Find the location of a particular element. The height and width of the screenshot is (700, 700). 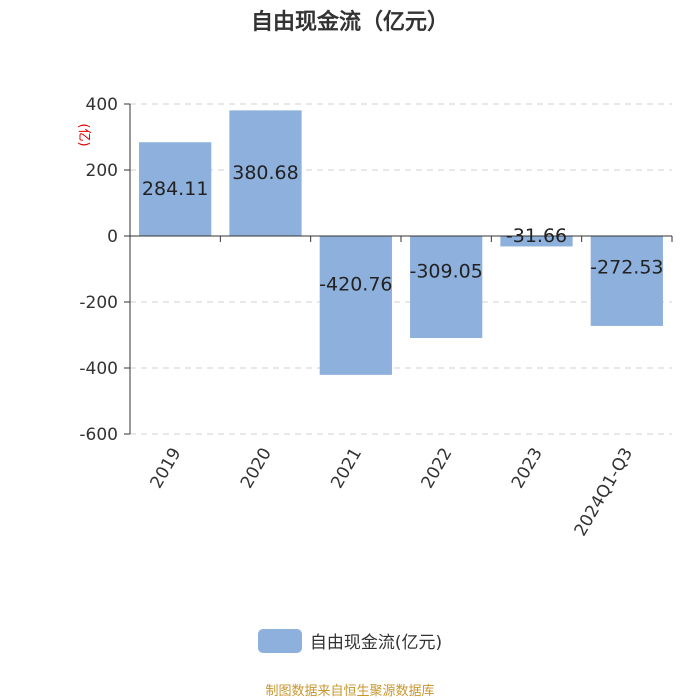

source-note: 制图数据来自恒生聚源数据库 is located at coordinates (350, 691).